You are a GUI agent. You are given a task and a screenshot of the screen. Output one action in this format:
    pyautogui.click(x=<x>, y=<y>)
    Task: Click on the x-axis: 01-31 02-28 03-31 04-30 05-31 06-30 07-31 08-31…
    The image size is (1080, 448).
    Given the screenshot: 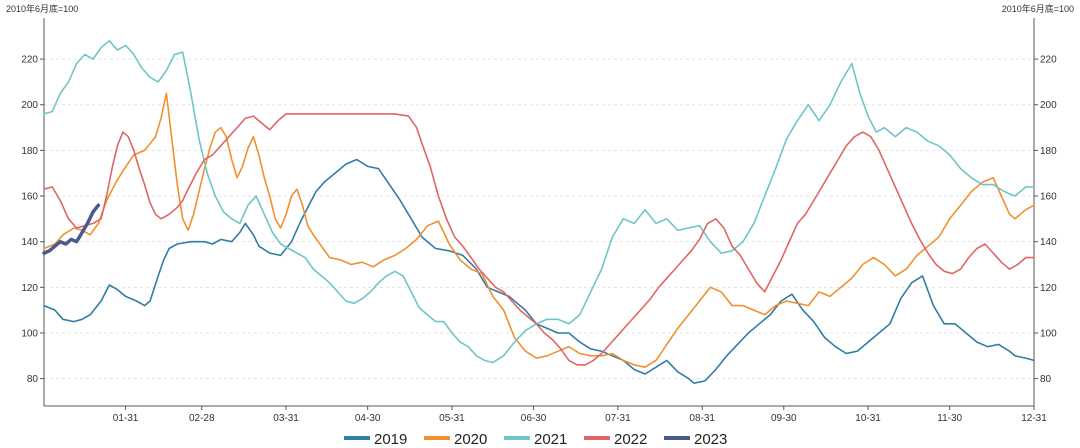 What is the action you would take?
    pyautogui.click(x=580, y=418)
    